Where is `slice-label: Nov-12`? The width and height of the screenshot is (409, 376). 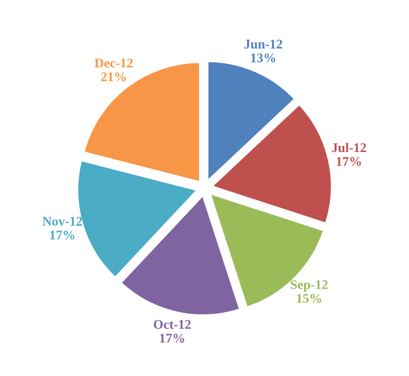 slice-label: Nov-12 is located at coordinates (62, 221).